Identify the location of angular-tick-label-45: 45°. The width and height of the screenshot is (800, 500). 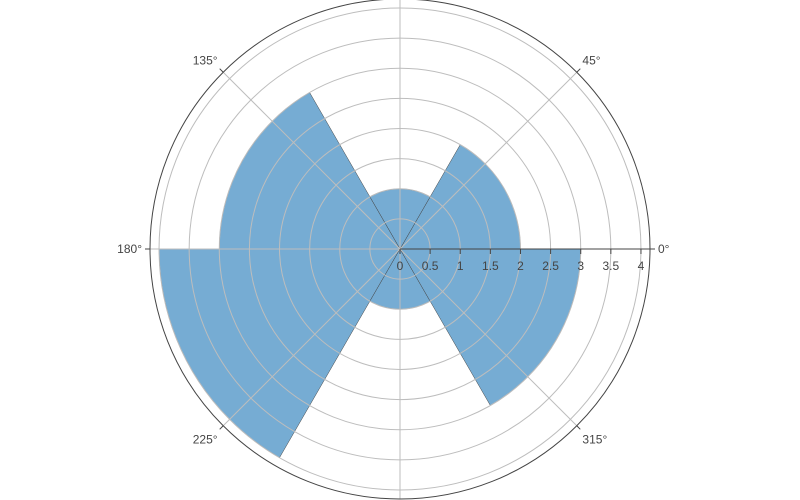
(591, 61).